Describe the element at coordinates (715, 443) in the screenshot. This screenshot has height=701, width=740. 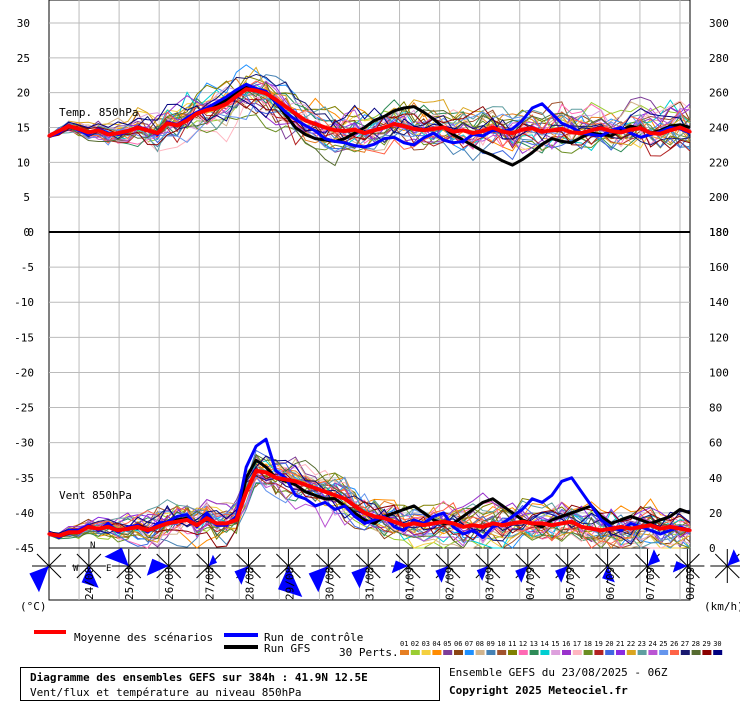
I see `wind-y-tick: 60` at that location.